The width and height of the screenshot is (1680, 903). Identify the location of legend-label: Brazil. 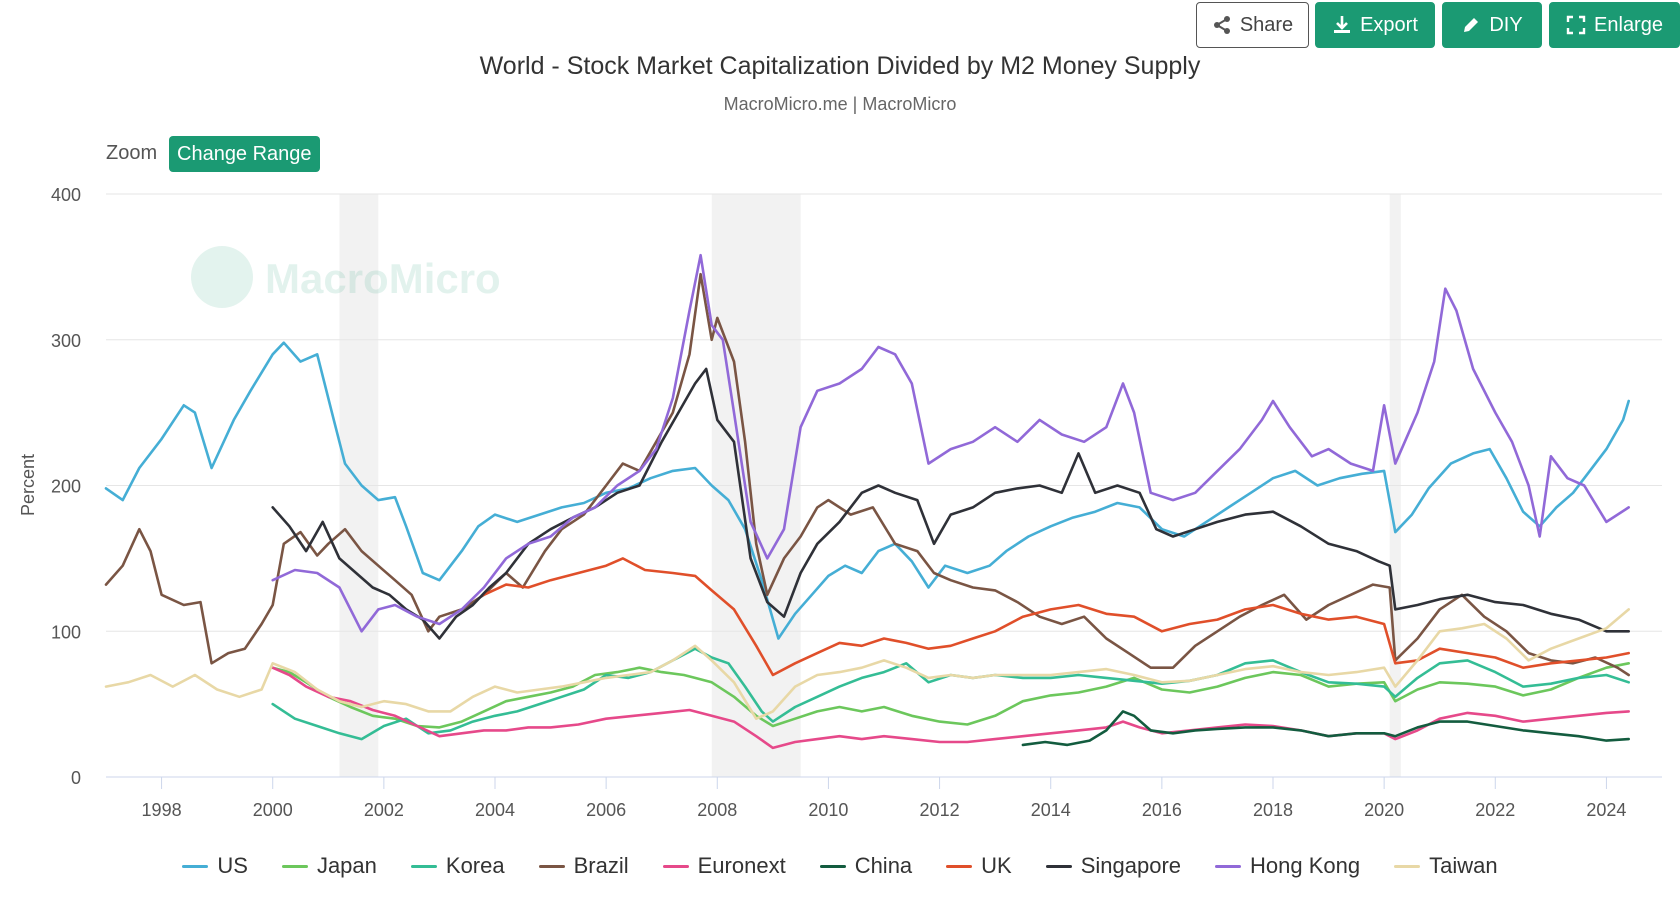
(601, 865).